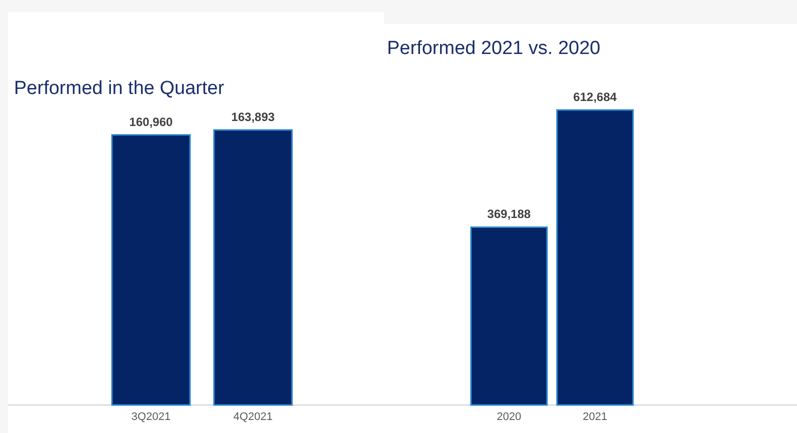 Image resolution: width=797 pixels, height=433 pixels. Describe the element at coordinates (151, 417) in the screenshot. I see `x-tick-label: 3Q2021` at that location.